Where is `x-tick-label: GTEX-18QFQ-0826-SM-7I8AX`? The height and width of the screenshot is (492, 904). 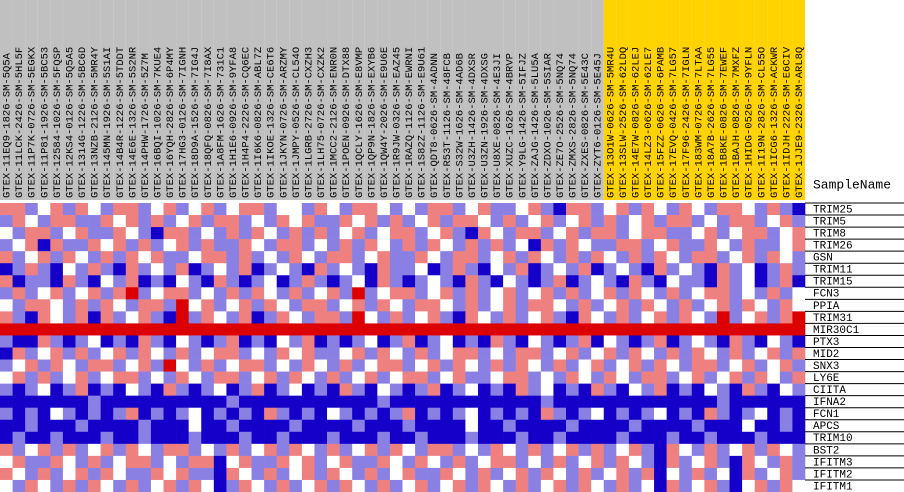
x-tick-label: GTEX-18QFQ-0826-SM-7I8AX is located at coordinates (209, 122).